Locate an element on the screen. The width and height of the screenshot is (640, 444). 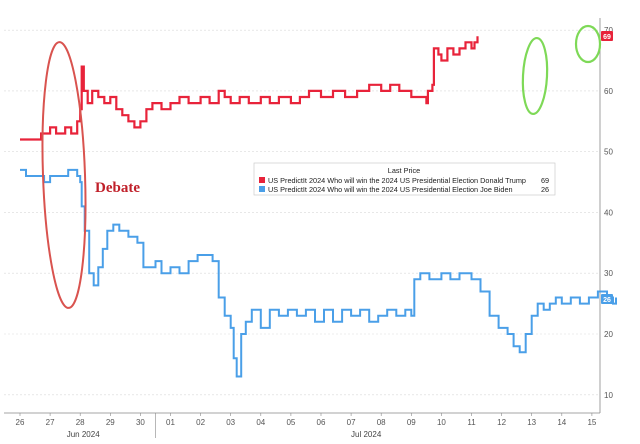
x-tick-label-07: 07 is located at coordinates (351, 422).